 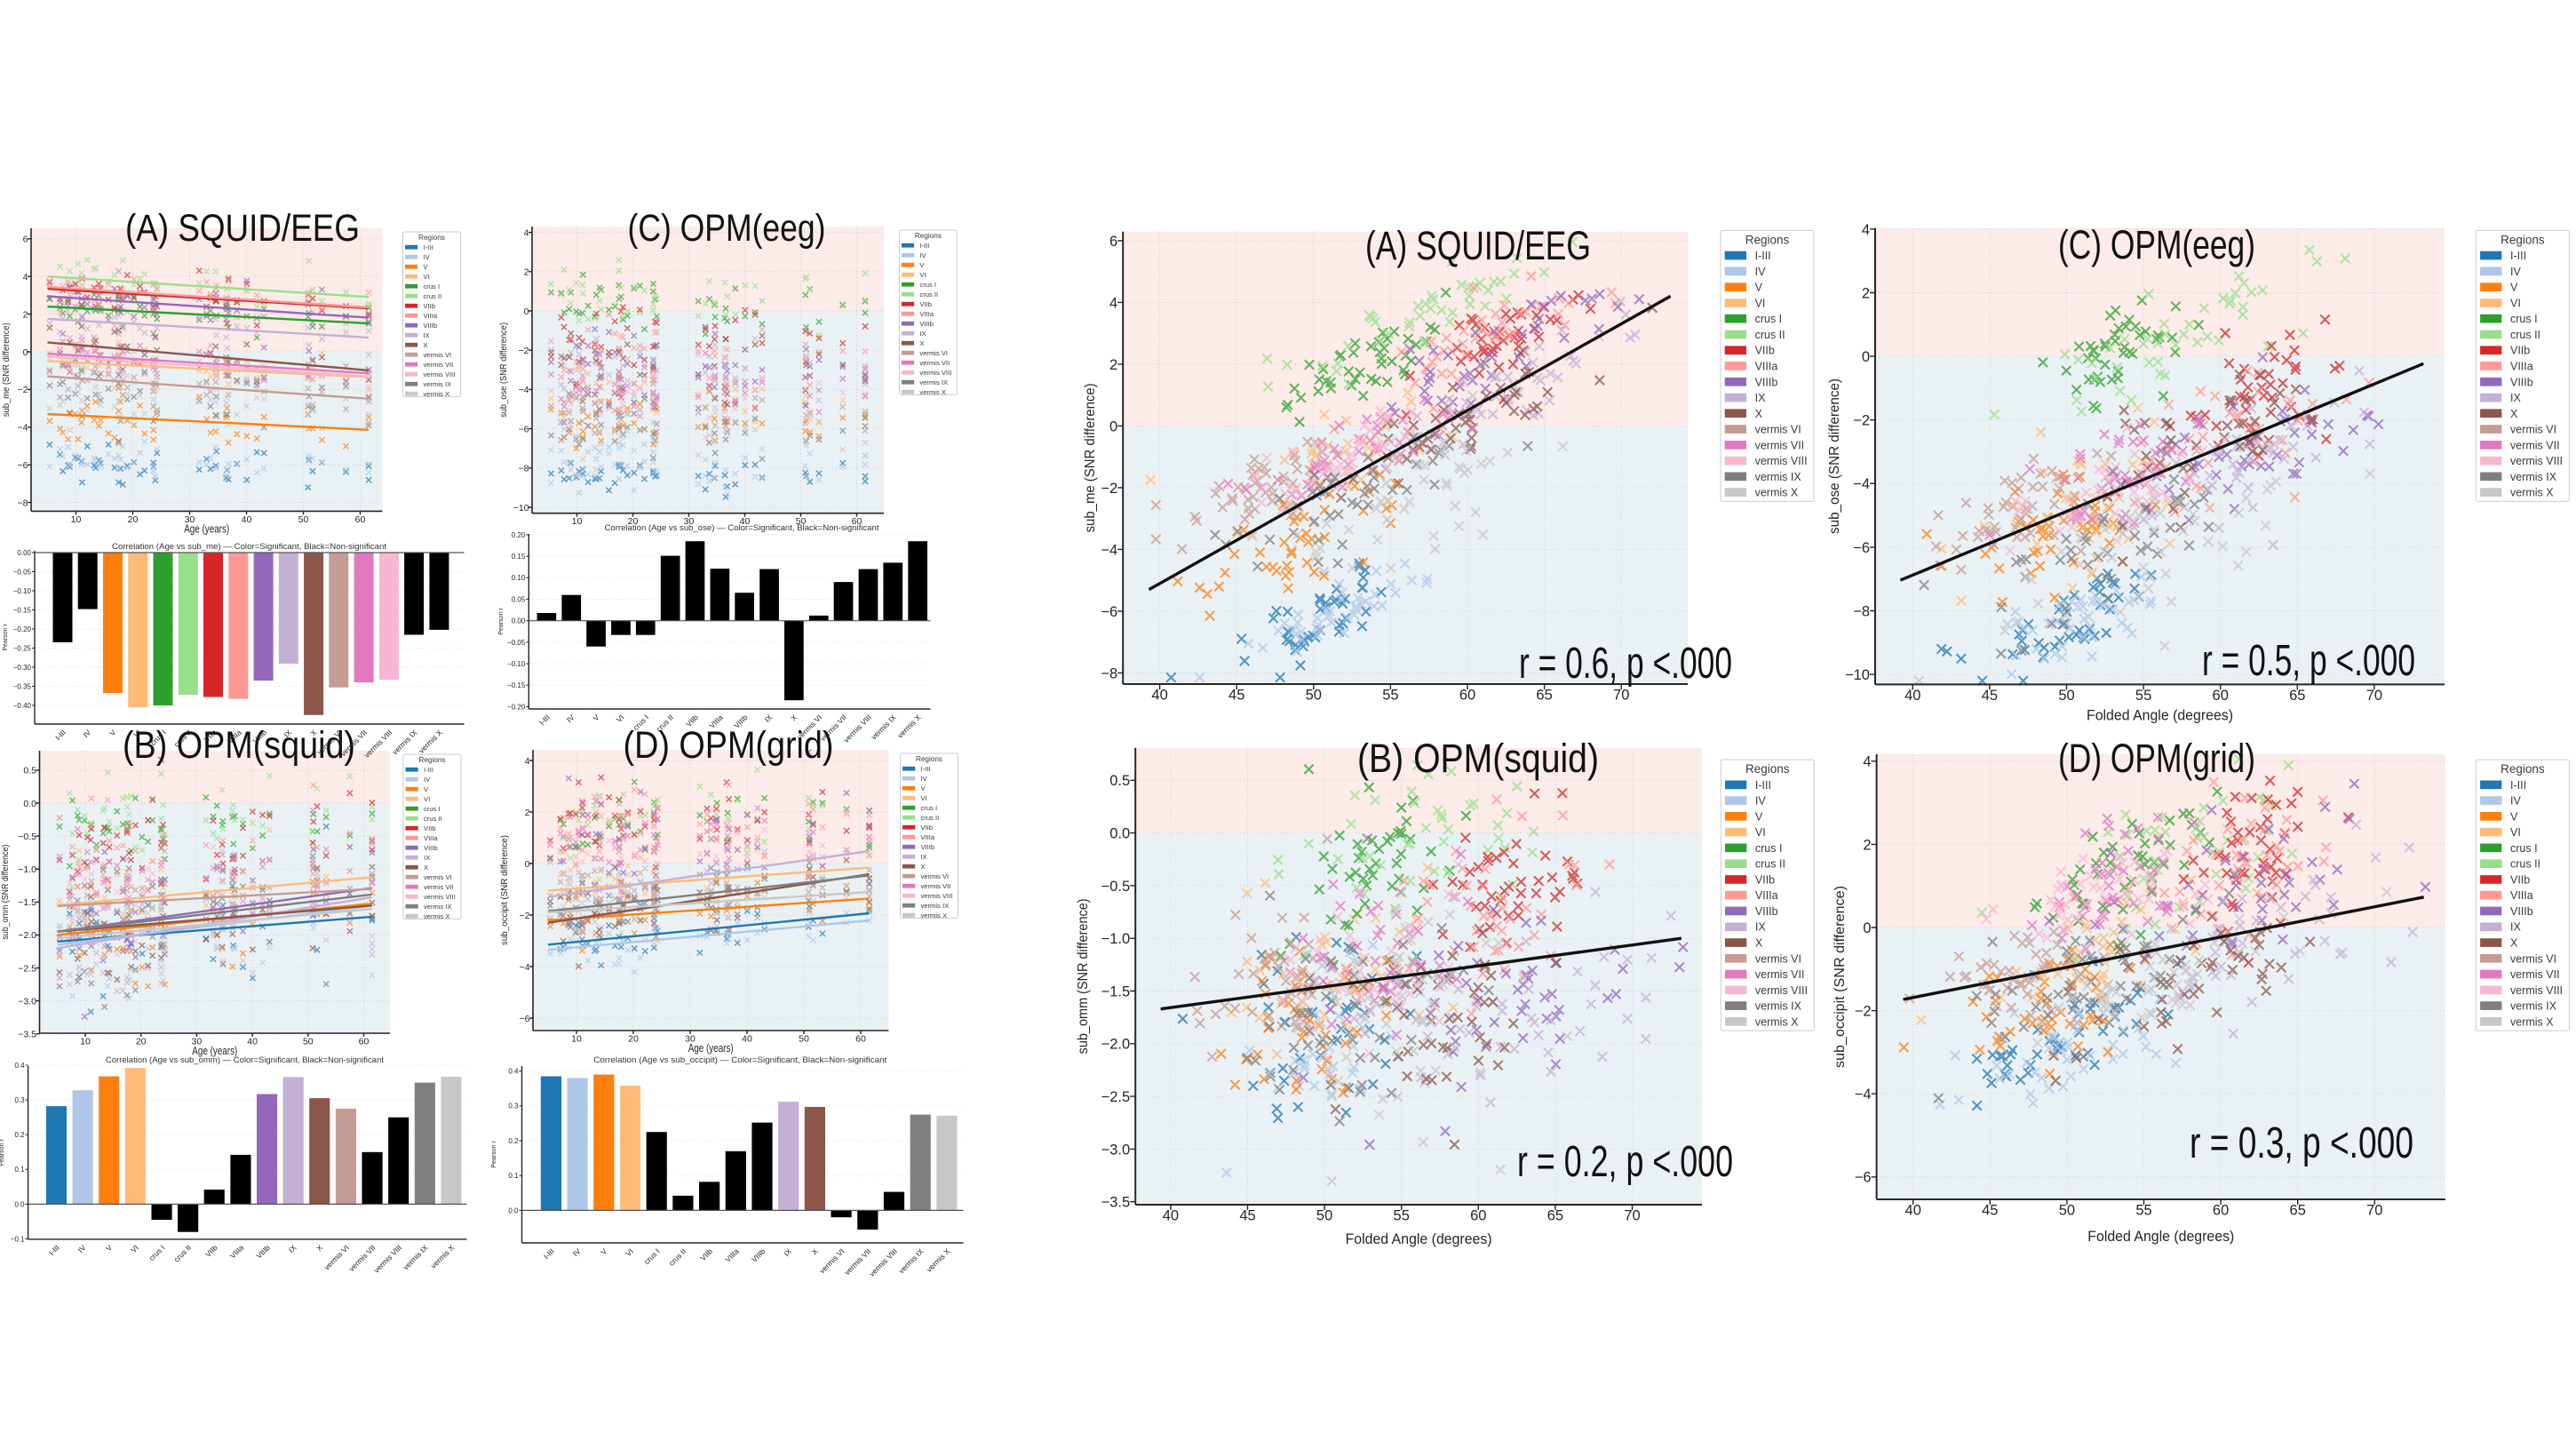 What do you see at coordinates (503, 370) in the screenshot?
I see `svg-text: sub_ose (SNR difference)` at bounding box center [503, 370].